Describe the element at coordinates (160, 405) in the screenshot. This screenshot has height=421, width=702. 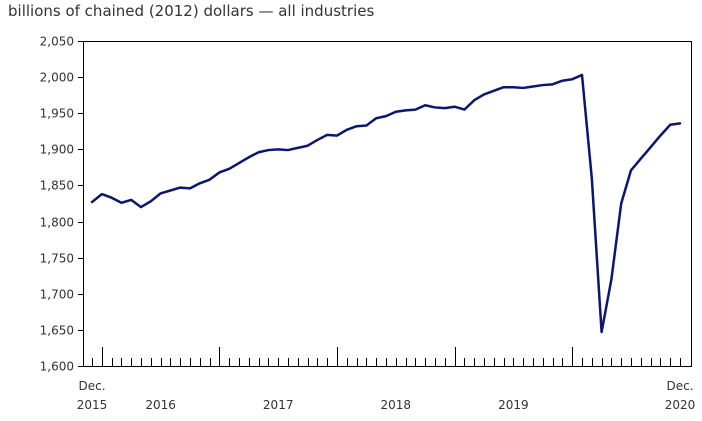
I see `x-tick-label-year: 2016` at that location.